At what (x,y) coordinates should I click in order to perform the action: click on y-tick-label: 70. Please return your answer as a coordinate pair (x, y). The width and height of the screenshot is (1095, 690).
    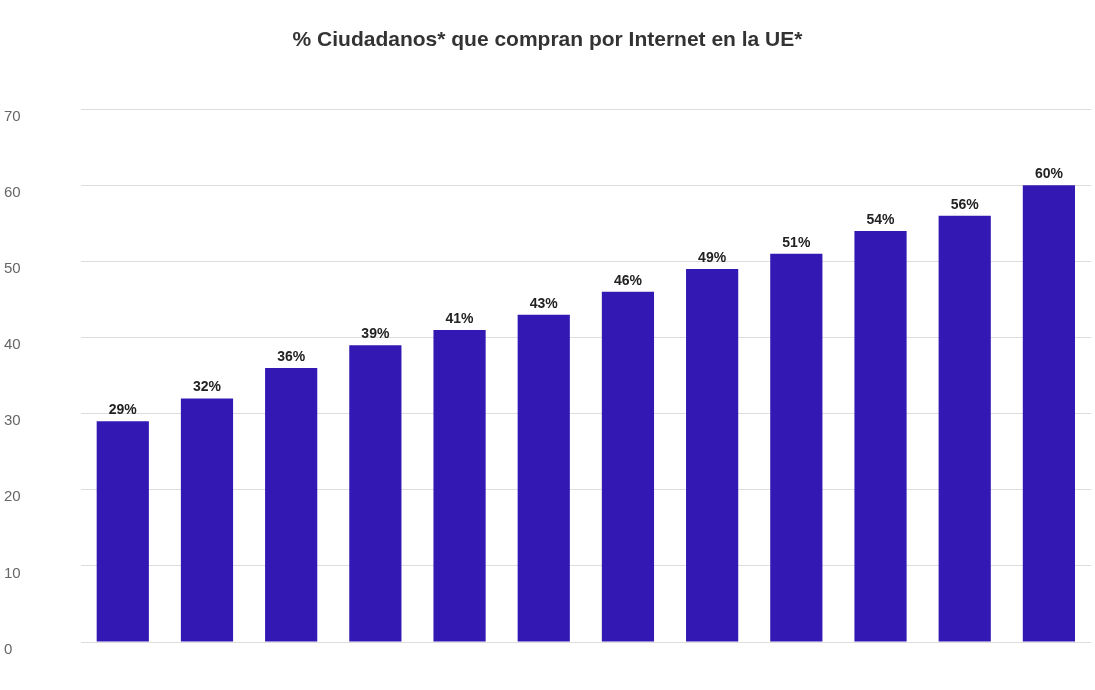
    Looking at the image, I should click on (12, 115).